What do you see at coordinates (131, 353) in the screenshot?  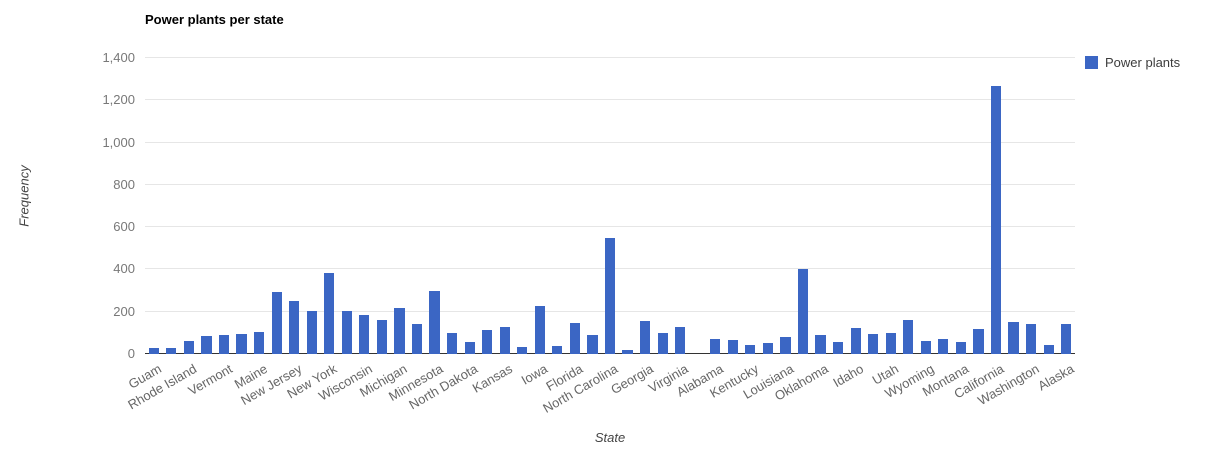 I see `y-tick-label: 0` at bounding box center [131, 353].